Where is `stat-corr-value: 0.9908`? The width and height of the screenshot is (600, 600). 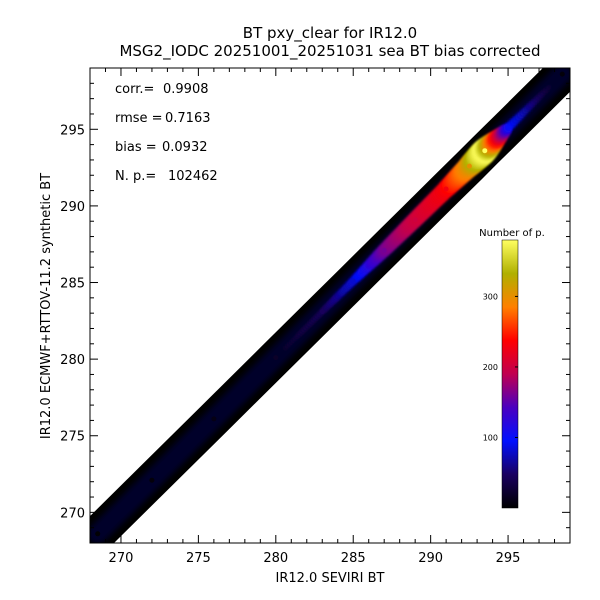 stat-corr-value: 0.9908 is located at coordinates (186, 89).